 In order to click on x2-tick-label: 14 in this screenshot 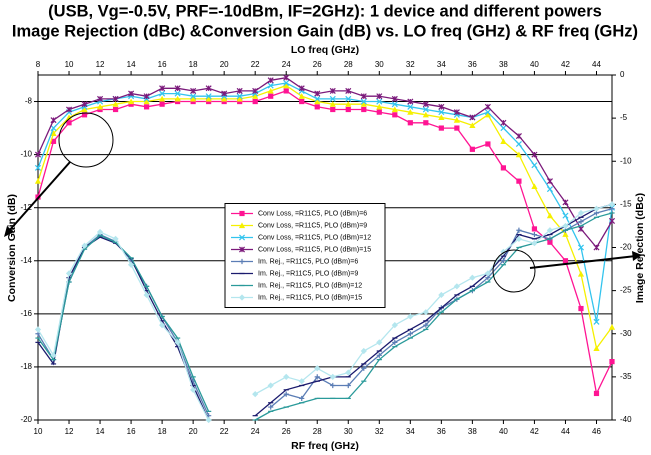, I will do `click(131, 64)`.